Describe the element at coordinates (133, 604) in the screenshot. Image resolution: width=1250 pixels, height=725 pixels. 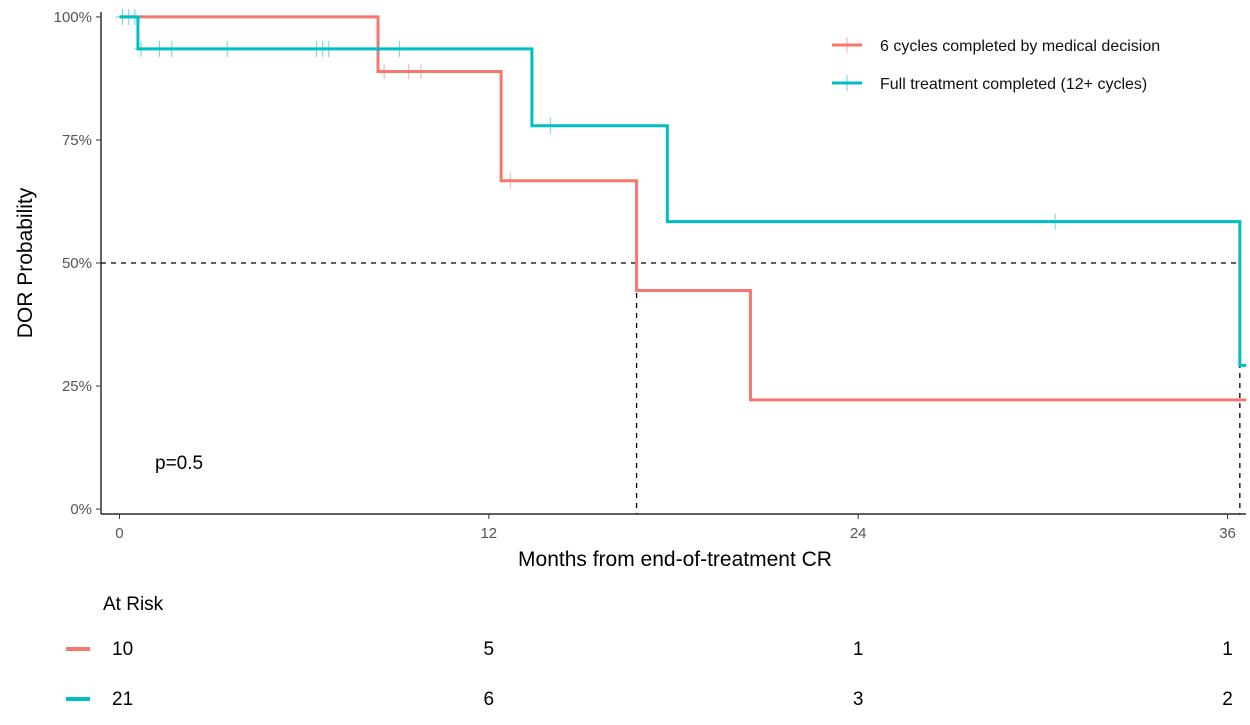
I see `risk-table-title: At Risk` at that location.